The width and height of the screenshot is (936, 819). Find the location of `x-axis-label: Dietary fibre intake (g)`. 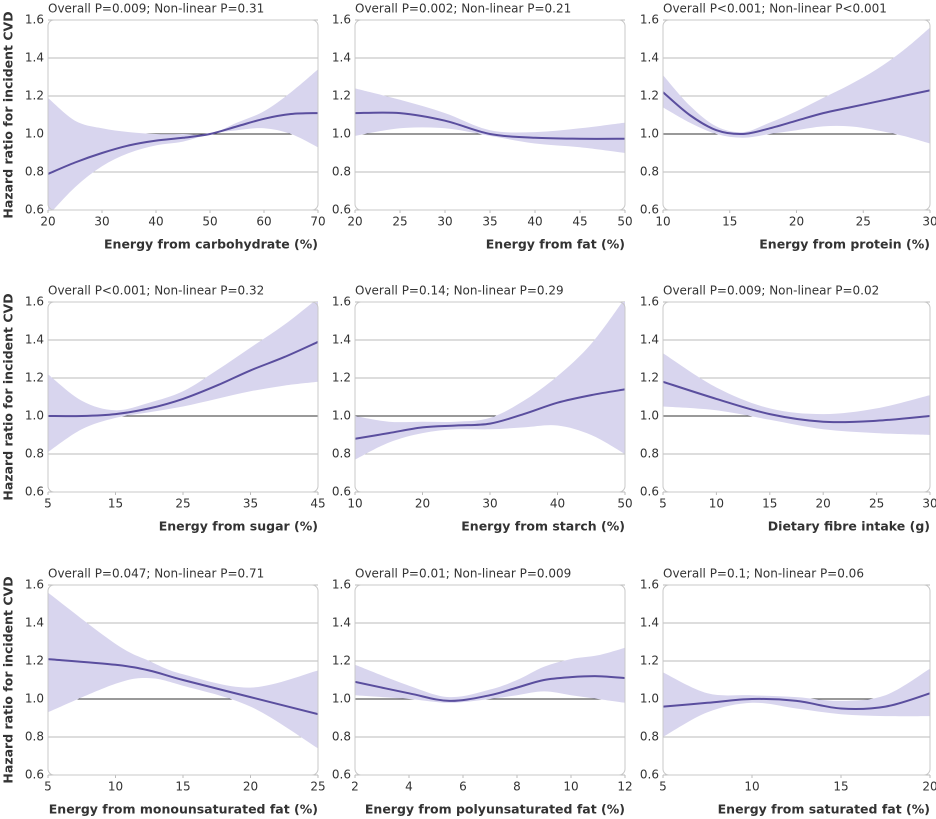

x-axis-label: Dietary fibre intake (g) is located at coordinates (849, 526).